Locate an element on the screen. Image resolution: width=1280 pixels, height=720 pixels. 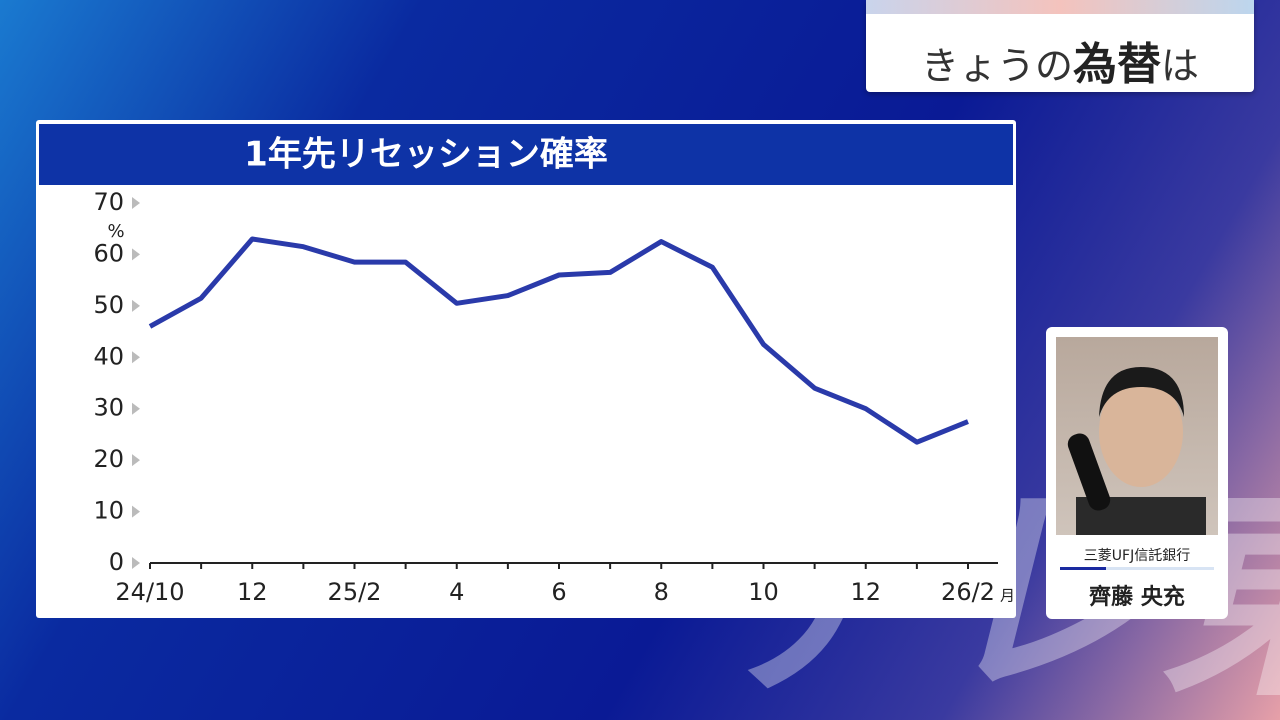
y-tick-label: 10 is located at coordinates (108, 511).